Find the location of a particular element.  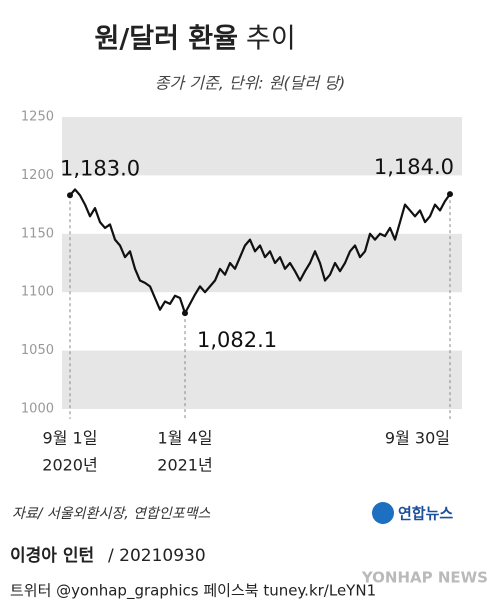

y-tick-label: 1000 is located at coordinates (37, 409).